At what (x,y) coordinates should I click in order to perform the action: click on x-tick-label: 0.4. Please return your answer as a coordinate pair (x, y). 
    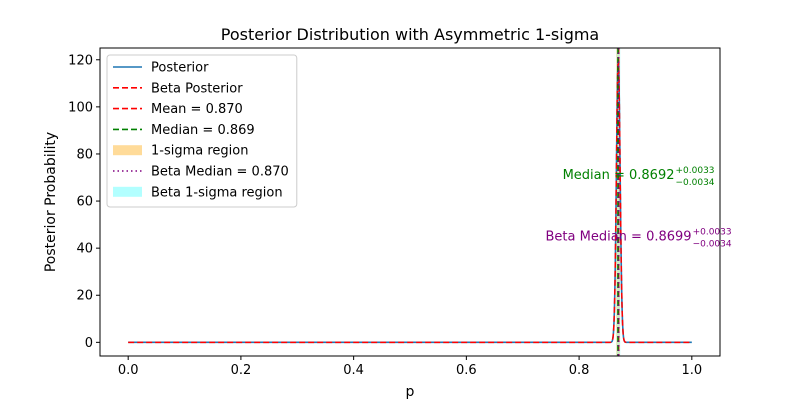
    Looking at the image, I should click on (353, 370).